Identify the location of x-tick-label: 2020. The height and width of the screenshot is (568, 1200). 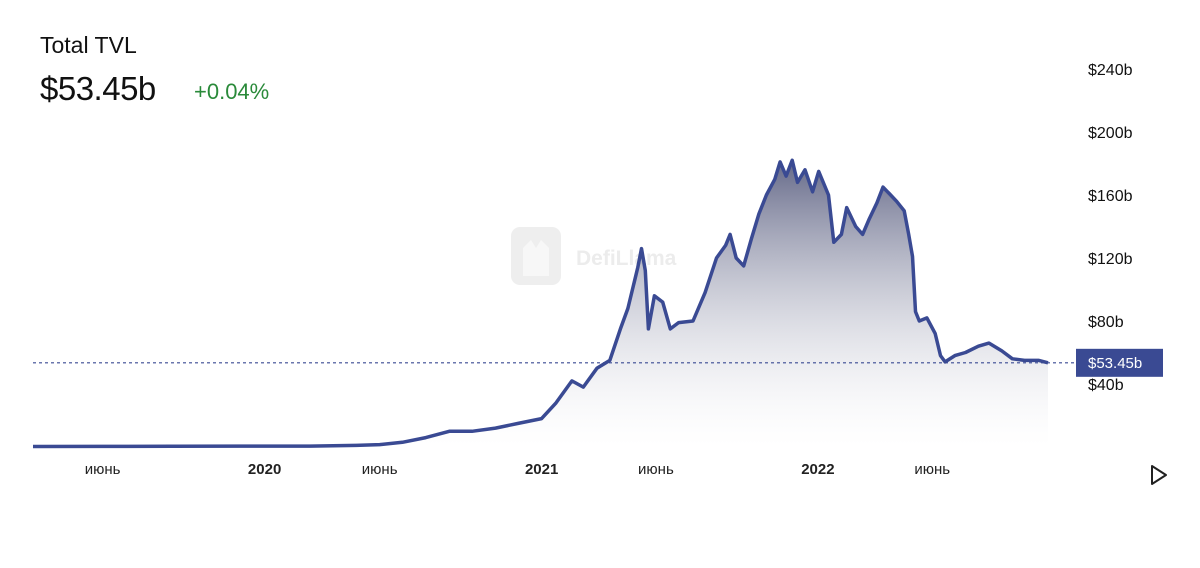
(264, 469).